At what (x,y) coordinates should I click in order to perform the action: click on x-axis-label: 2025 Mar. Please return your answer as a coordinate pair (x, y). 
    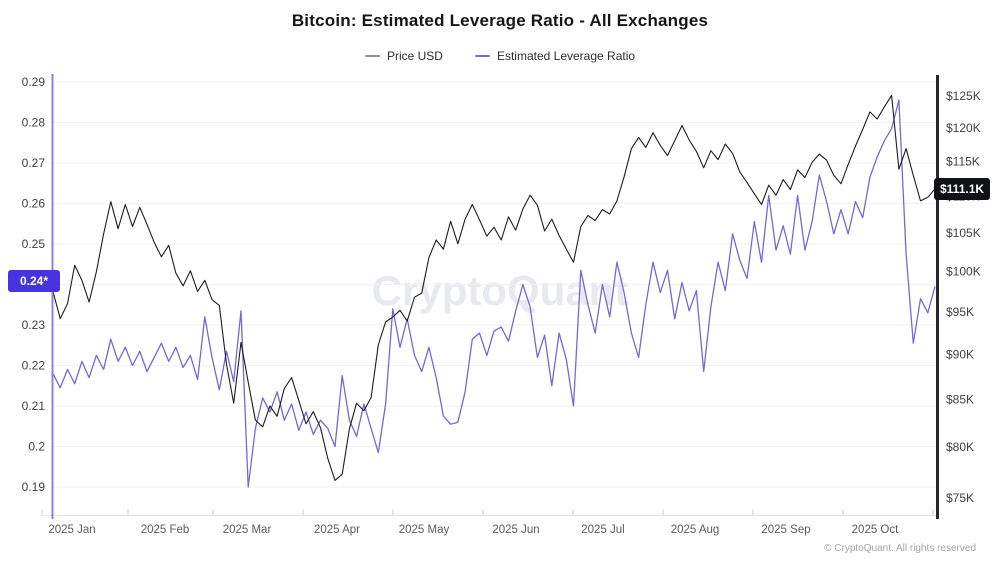
    Looking at the image, I should click on (247, 530).